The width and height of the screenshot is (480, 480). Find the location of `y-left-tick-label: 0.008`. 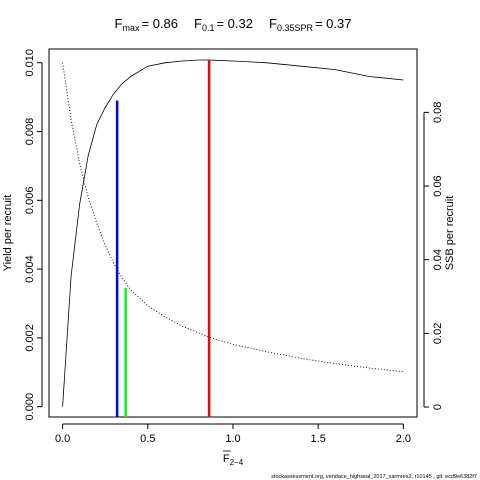

y-left-tick-label: 0.008 is located at coordinates (30, 132).